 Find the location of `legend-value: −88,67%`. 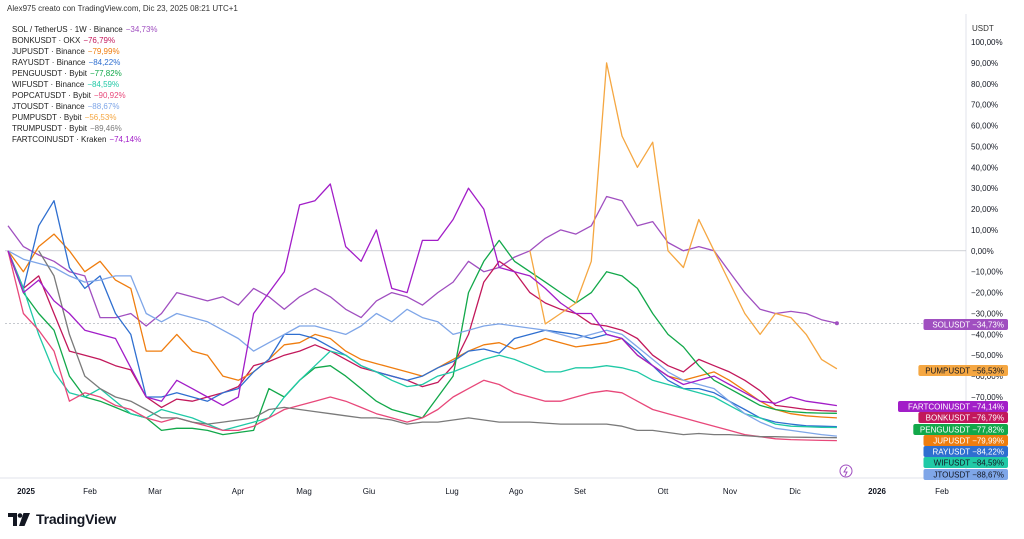

legend-value: −88,67% is located at coordinates (103, 106).